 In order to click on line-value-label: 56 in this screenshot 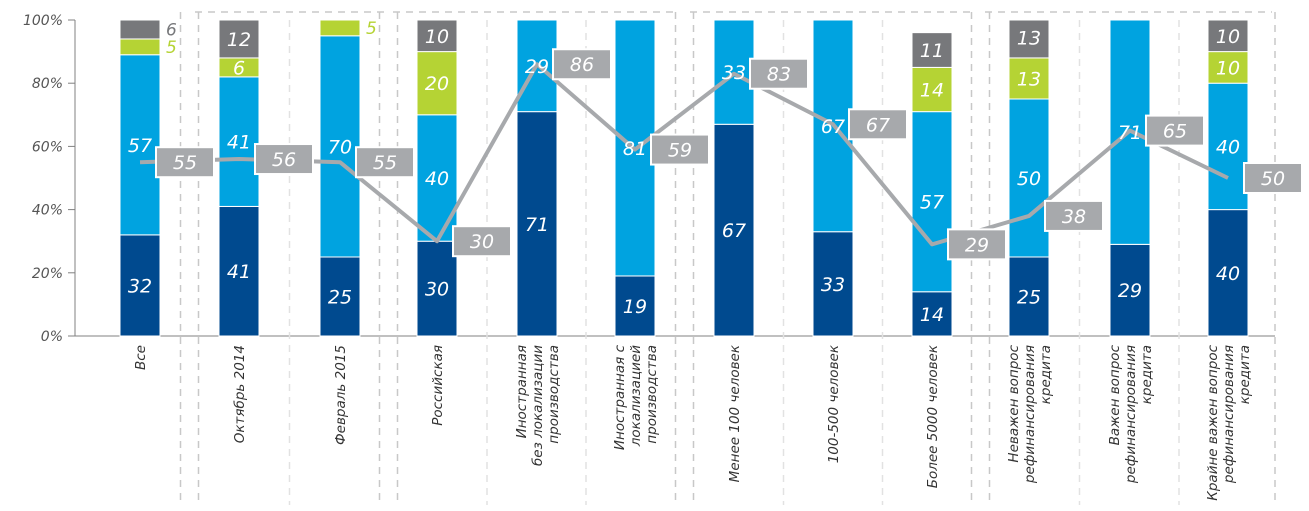, I will do `click(284, 160)`.